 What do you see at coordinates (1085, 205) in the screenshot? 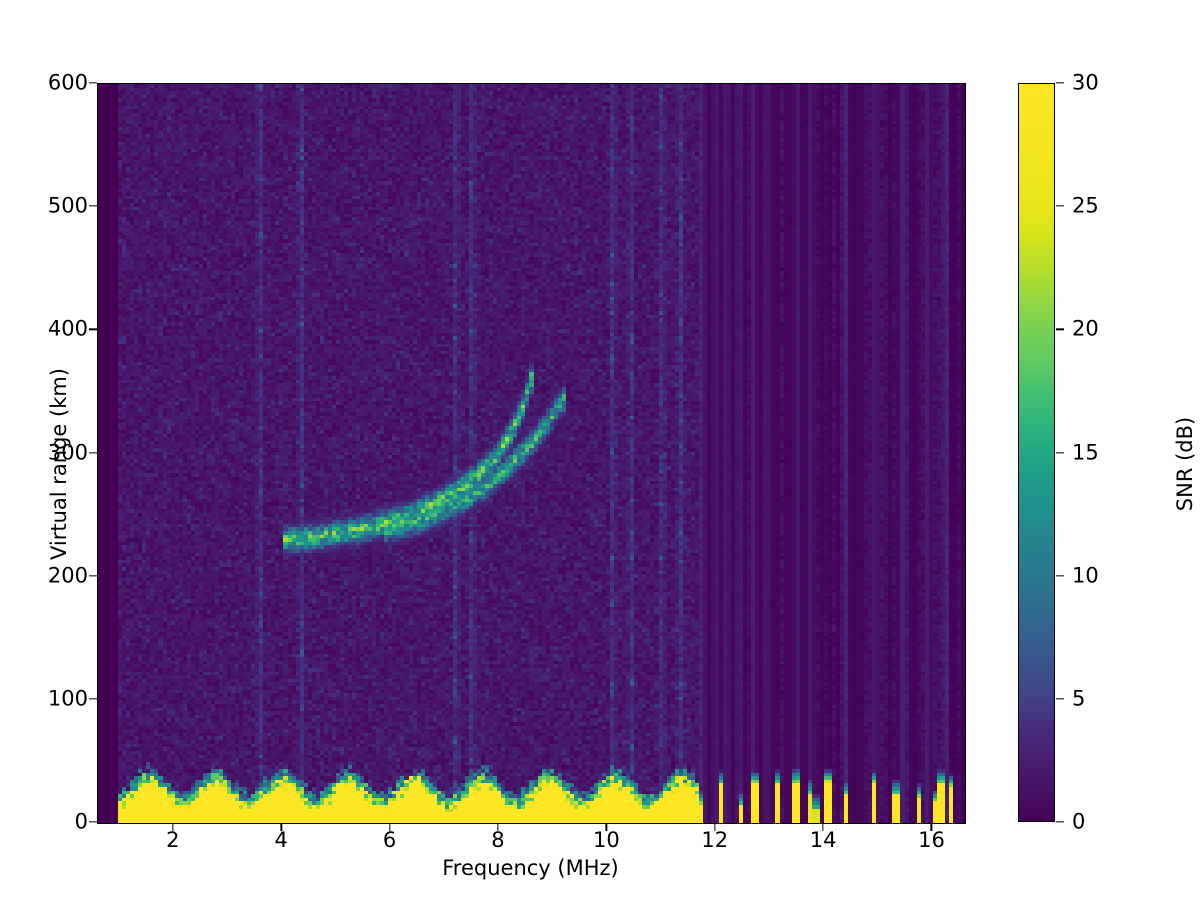
I see `colorbar-tick-label: 25` at bounding box center [1085, 205].